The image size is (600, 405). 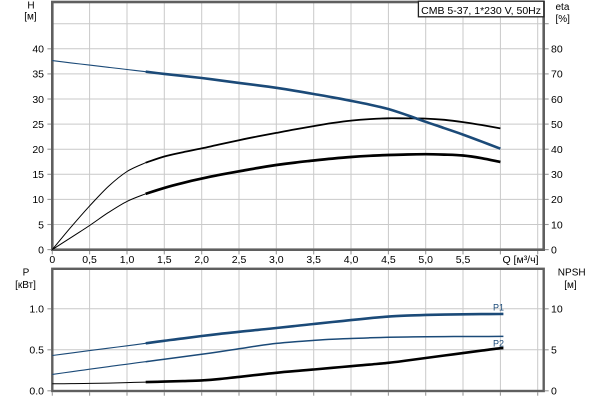 What do you see at coordinates (89, 260) in the screenshot?
I see `svg-text: 0,5` at bounding box center [89, 260].